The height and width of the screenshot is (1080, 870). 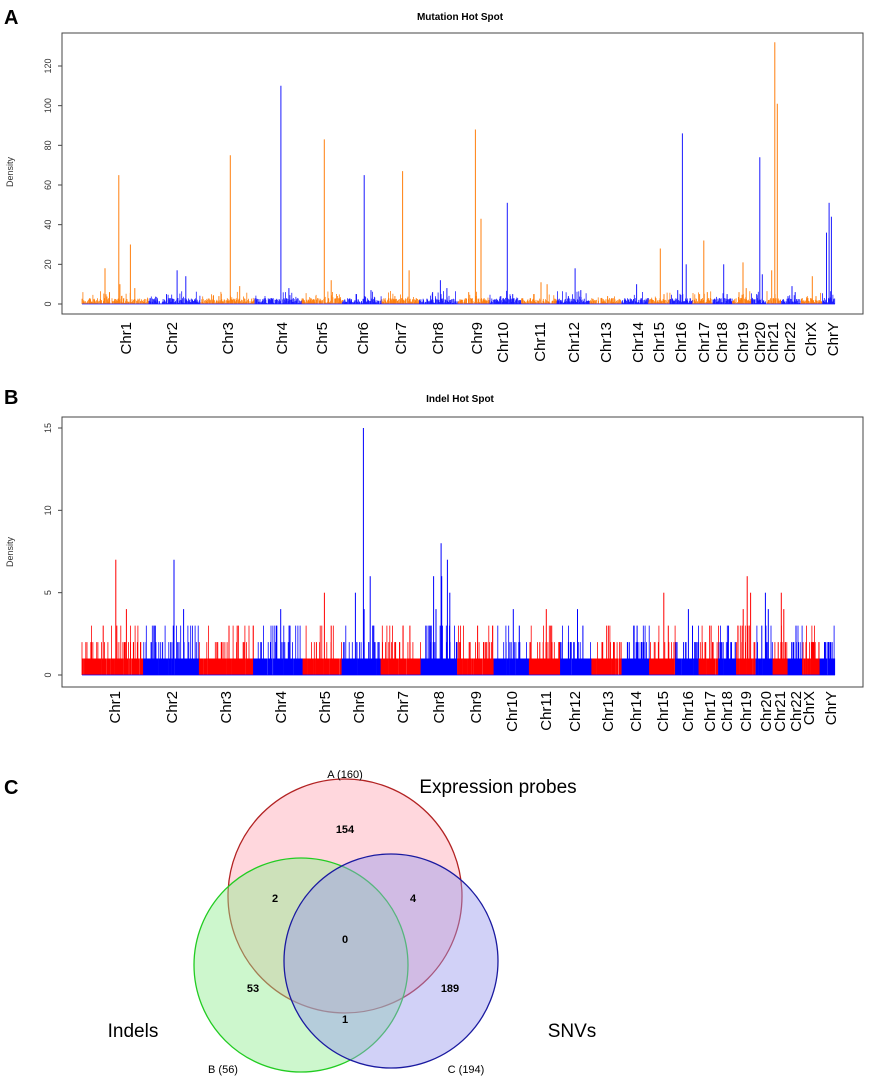 What do you see at coordinates (322, 633) in the screenshot?
I see `chr-bar-group-chr5` at bounding box center [322, 633].